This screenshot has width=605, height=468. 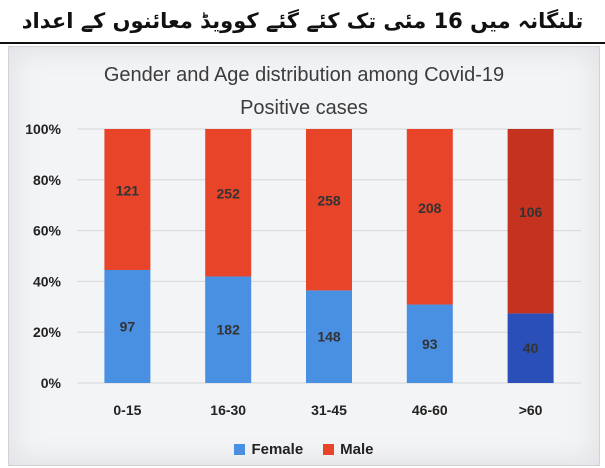 I want to click on y-tick-label: 40%, so click(x=47, y=281).